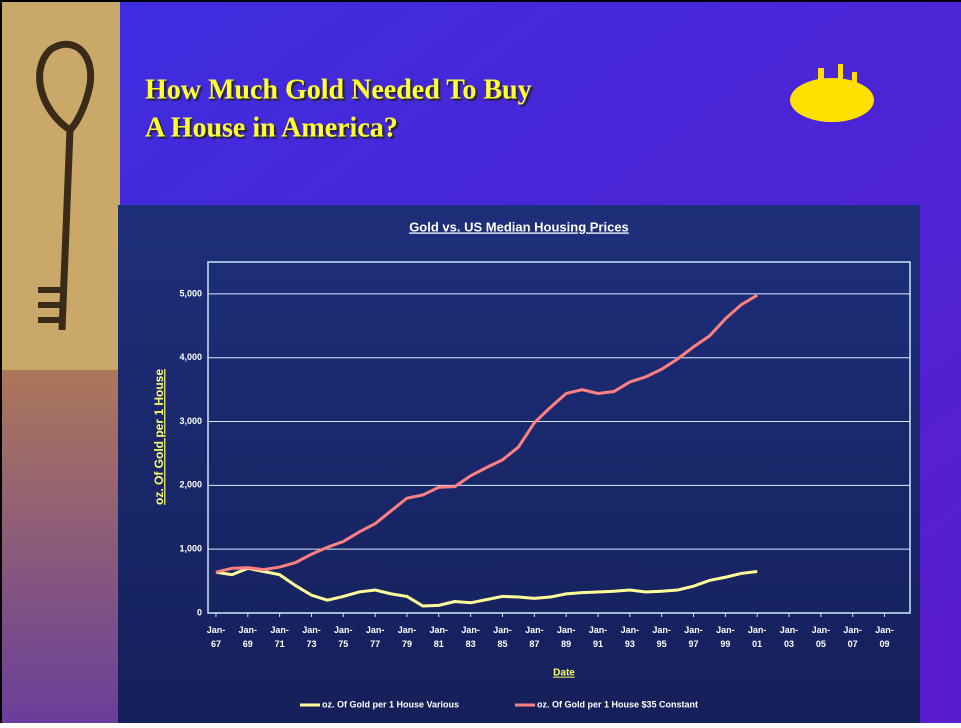 Image resolution: width=961 pixels, height=728 pixels. Describe the element at coordinates (821, 644) in the screenshot. I see `x-tick-label-part: 05` at that location.